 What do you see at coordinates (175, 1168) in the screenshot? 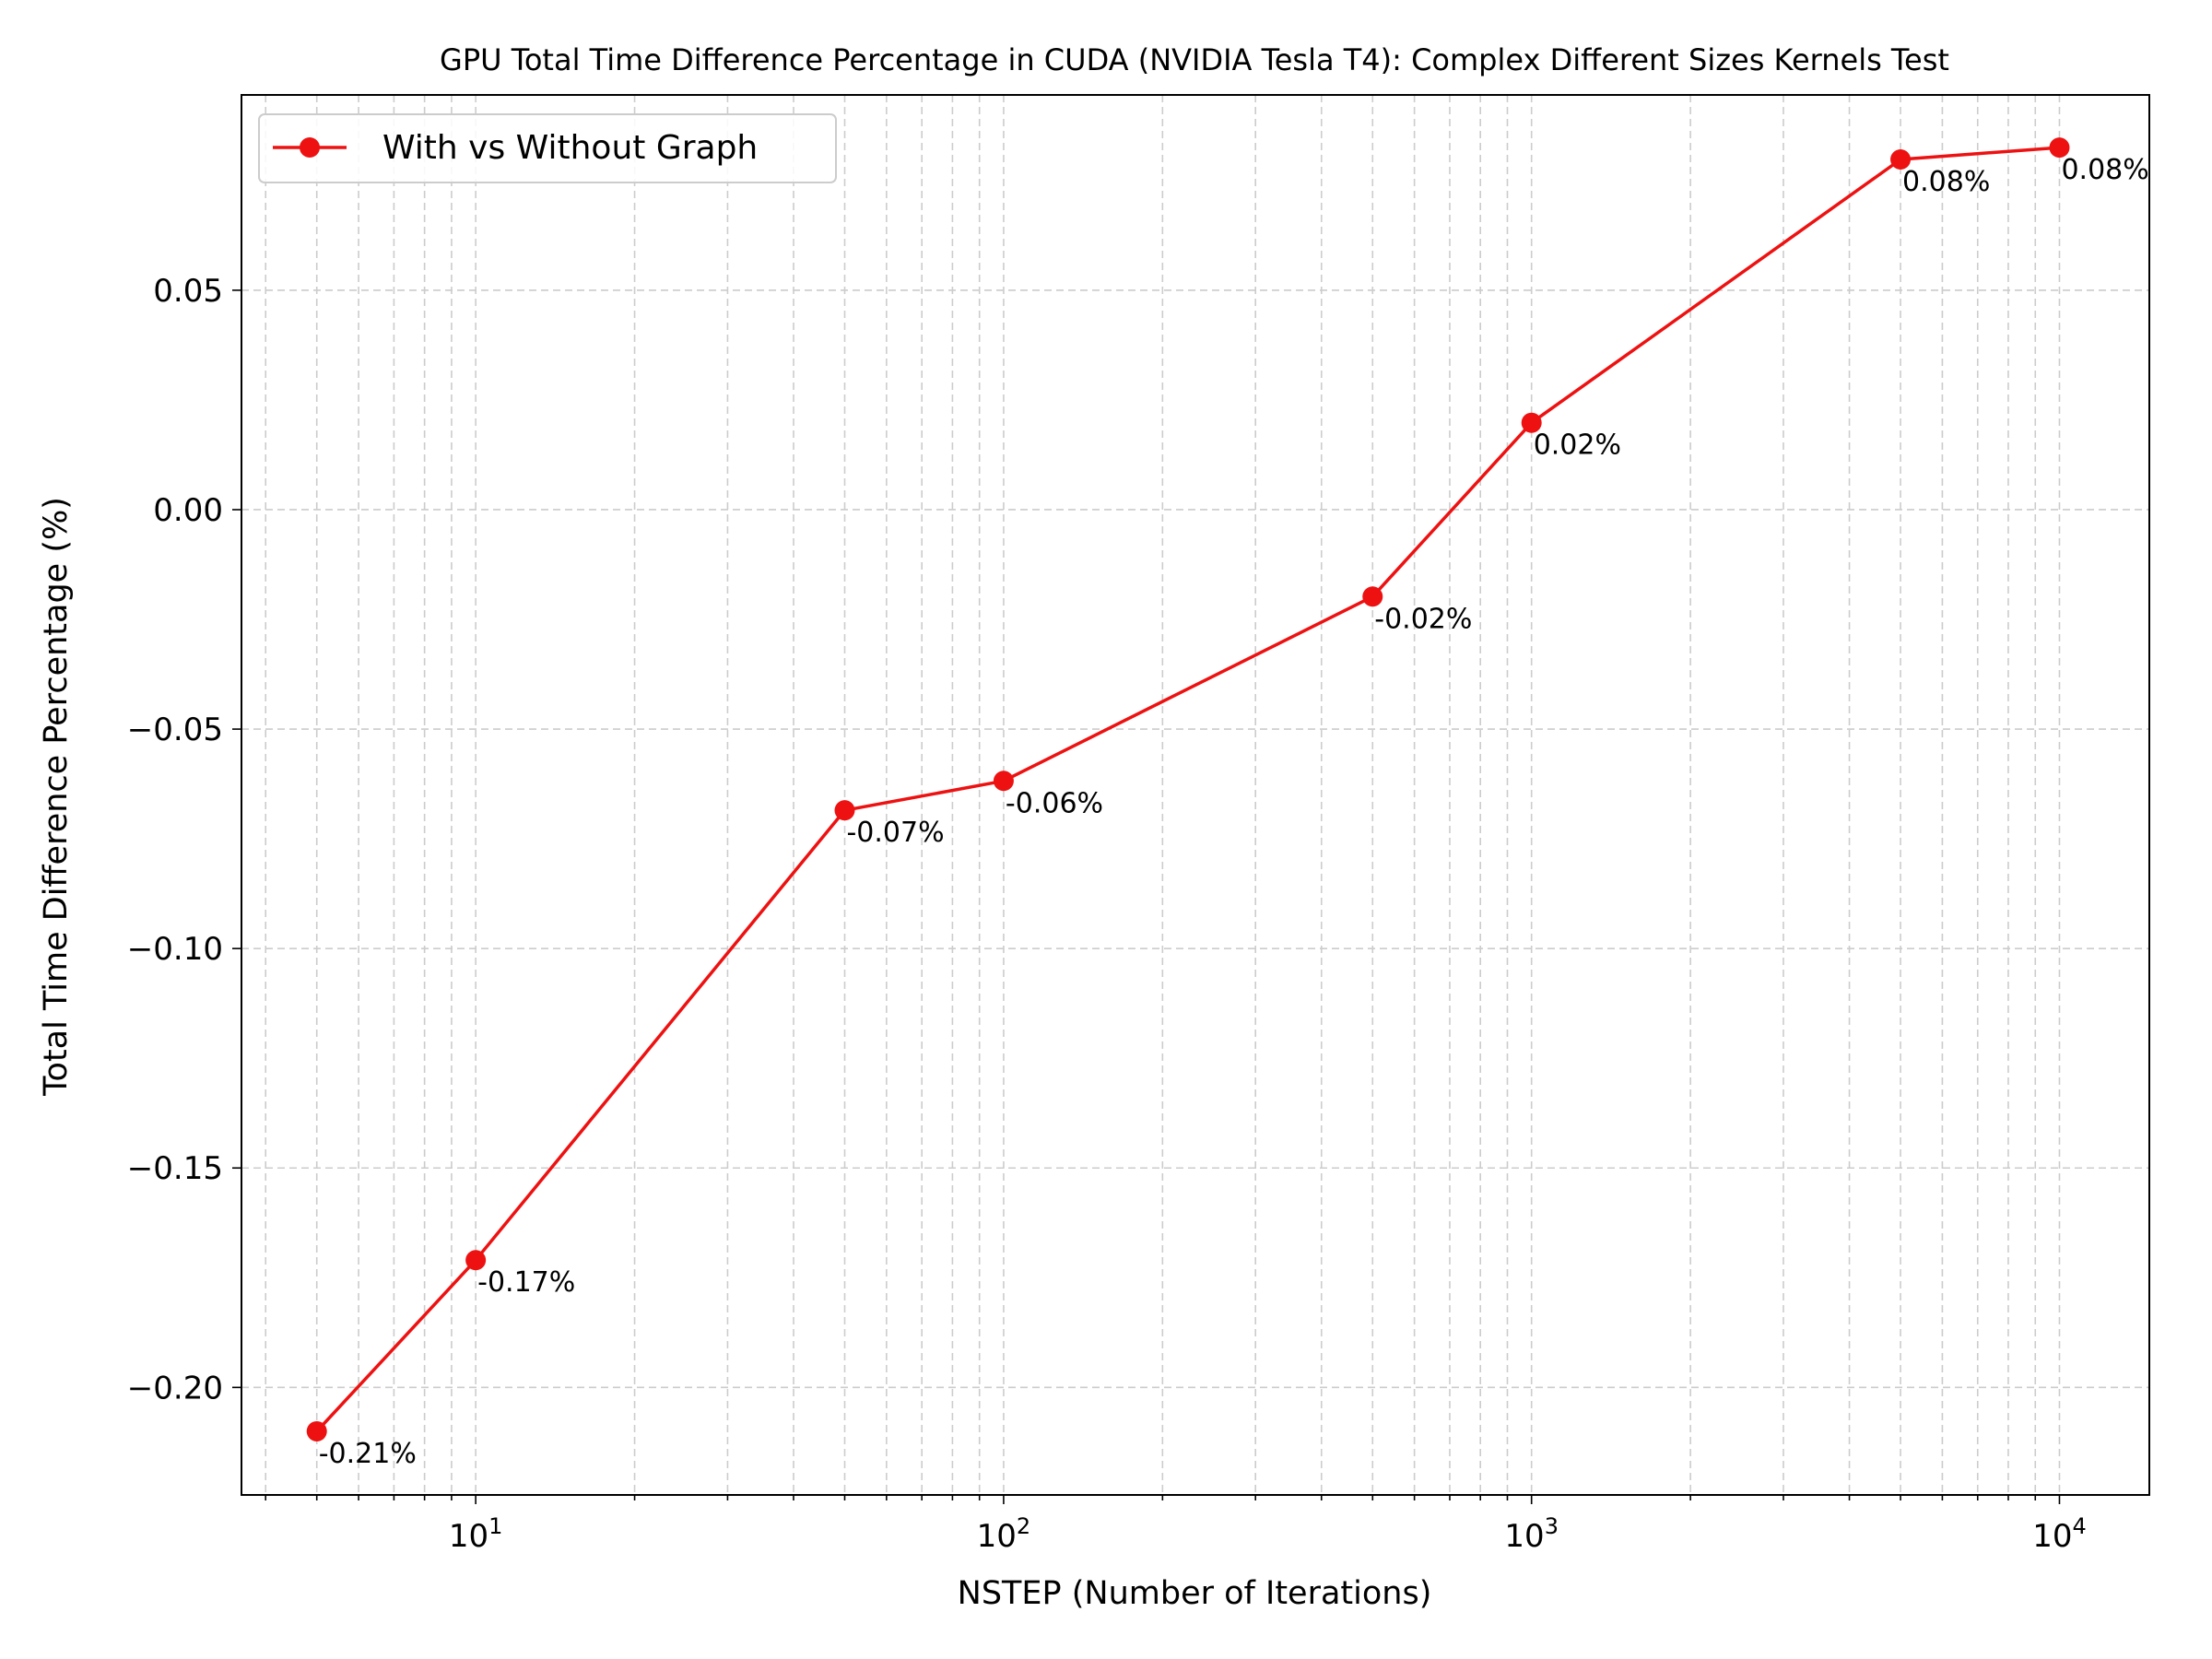
I see `y-tick-label: −0.15` at bounding box center [175, 1168].